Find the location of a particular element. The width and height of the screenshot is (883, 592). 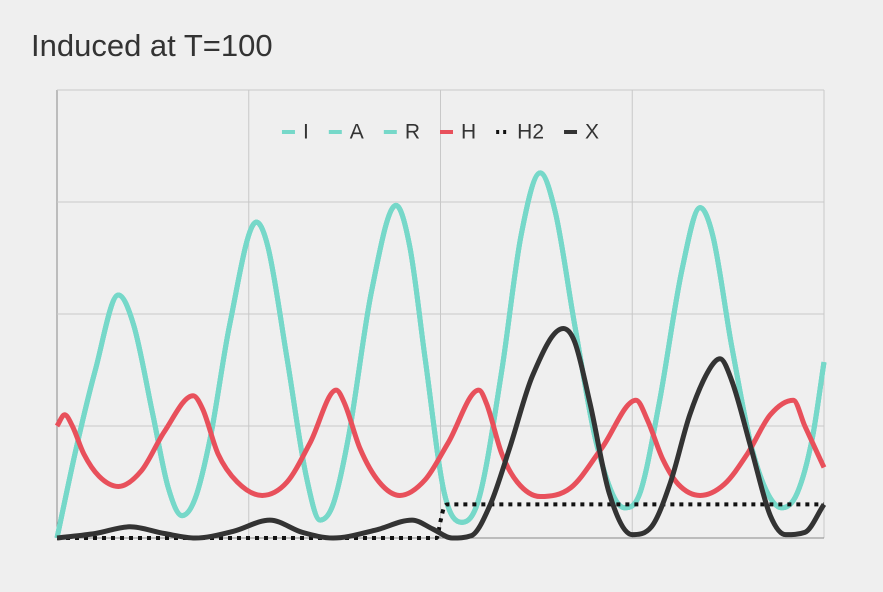

legend-label: A is located at coordinates (357, 132).